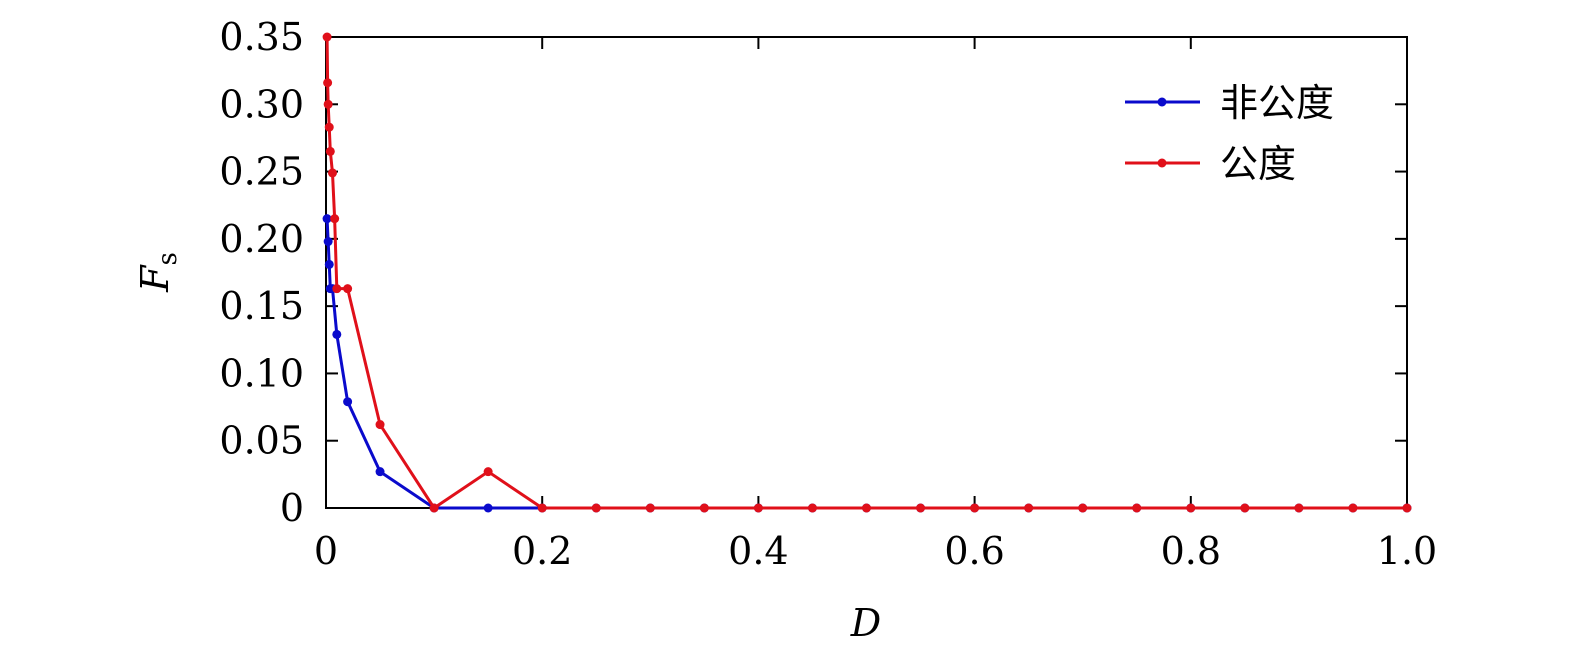 This screenshot has width=1575, height=659. I want to click on y-tick-label: 0.35, so click(261, 37).